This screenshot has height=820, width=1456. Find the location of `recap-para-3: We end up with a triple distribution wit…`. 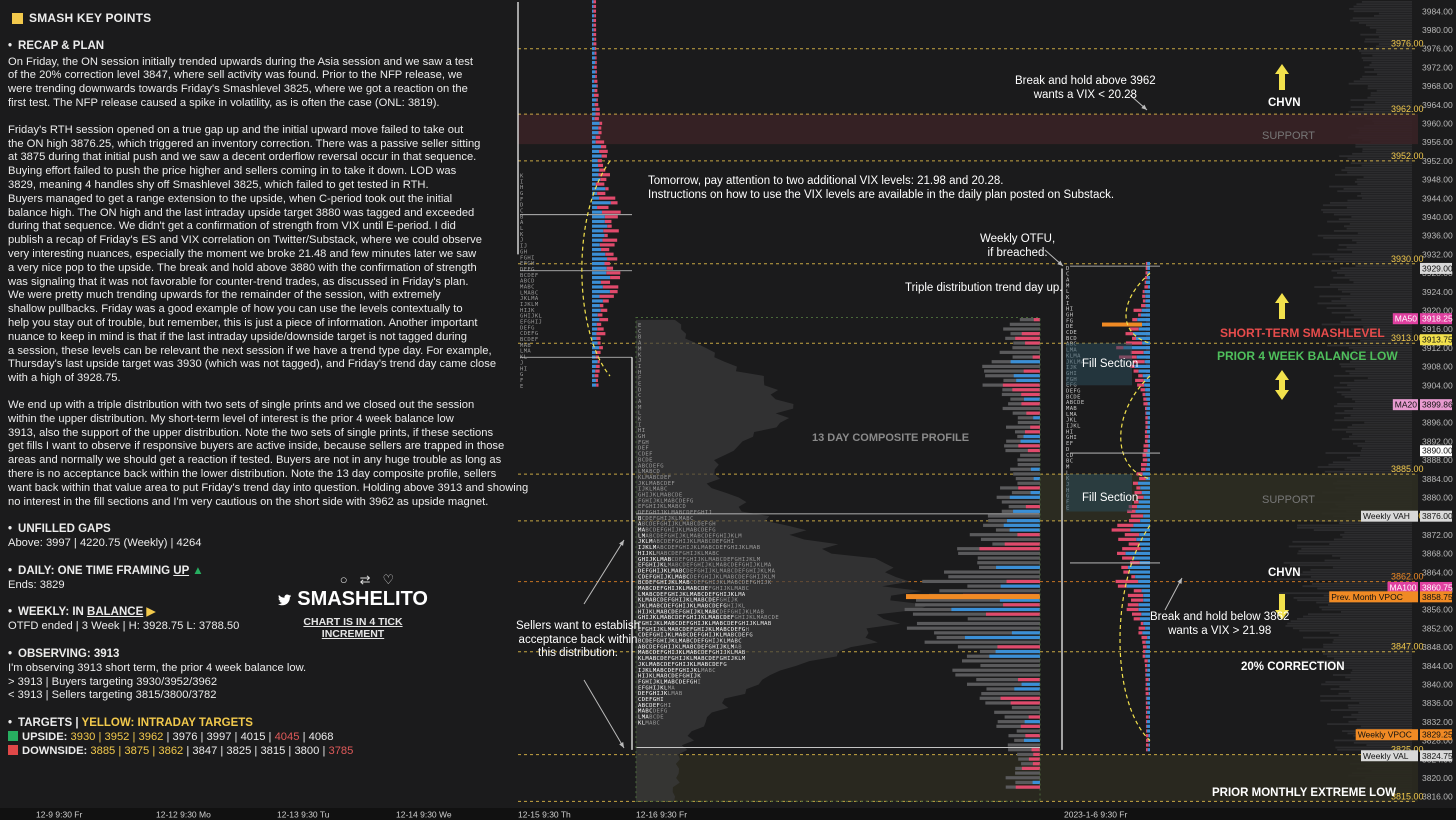

recap-para-3: We end up with a triple distribution wit… is located at coordinates (268, 454).